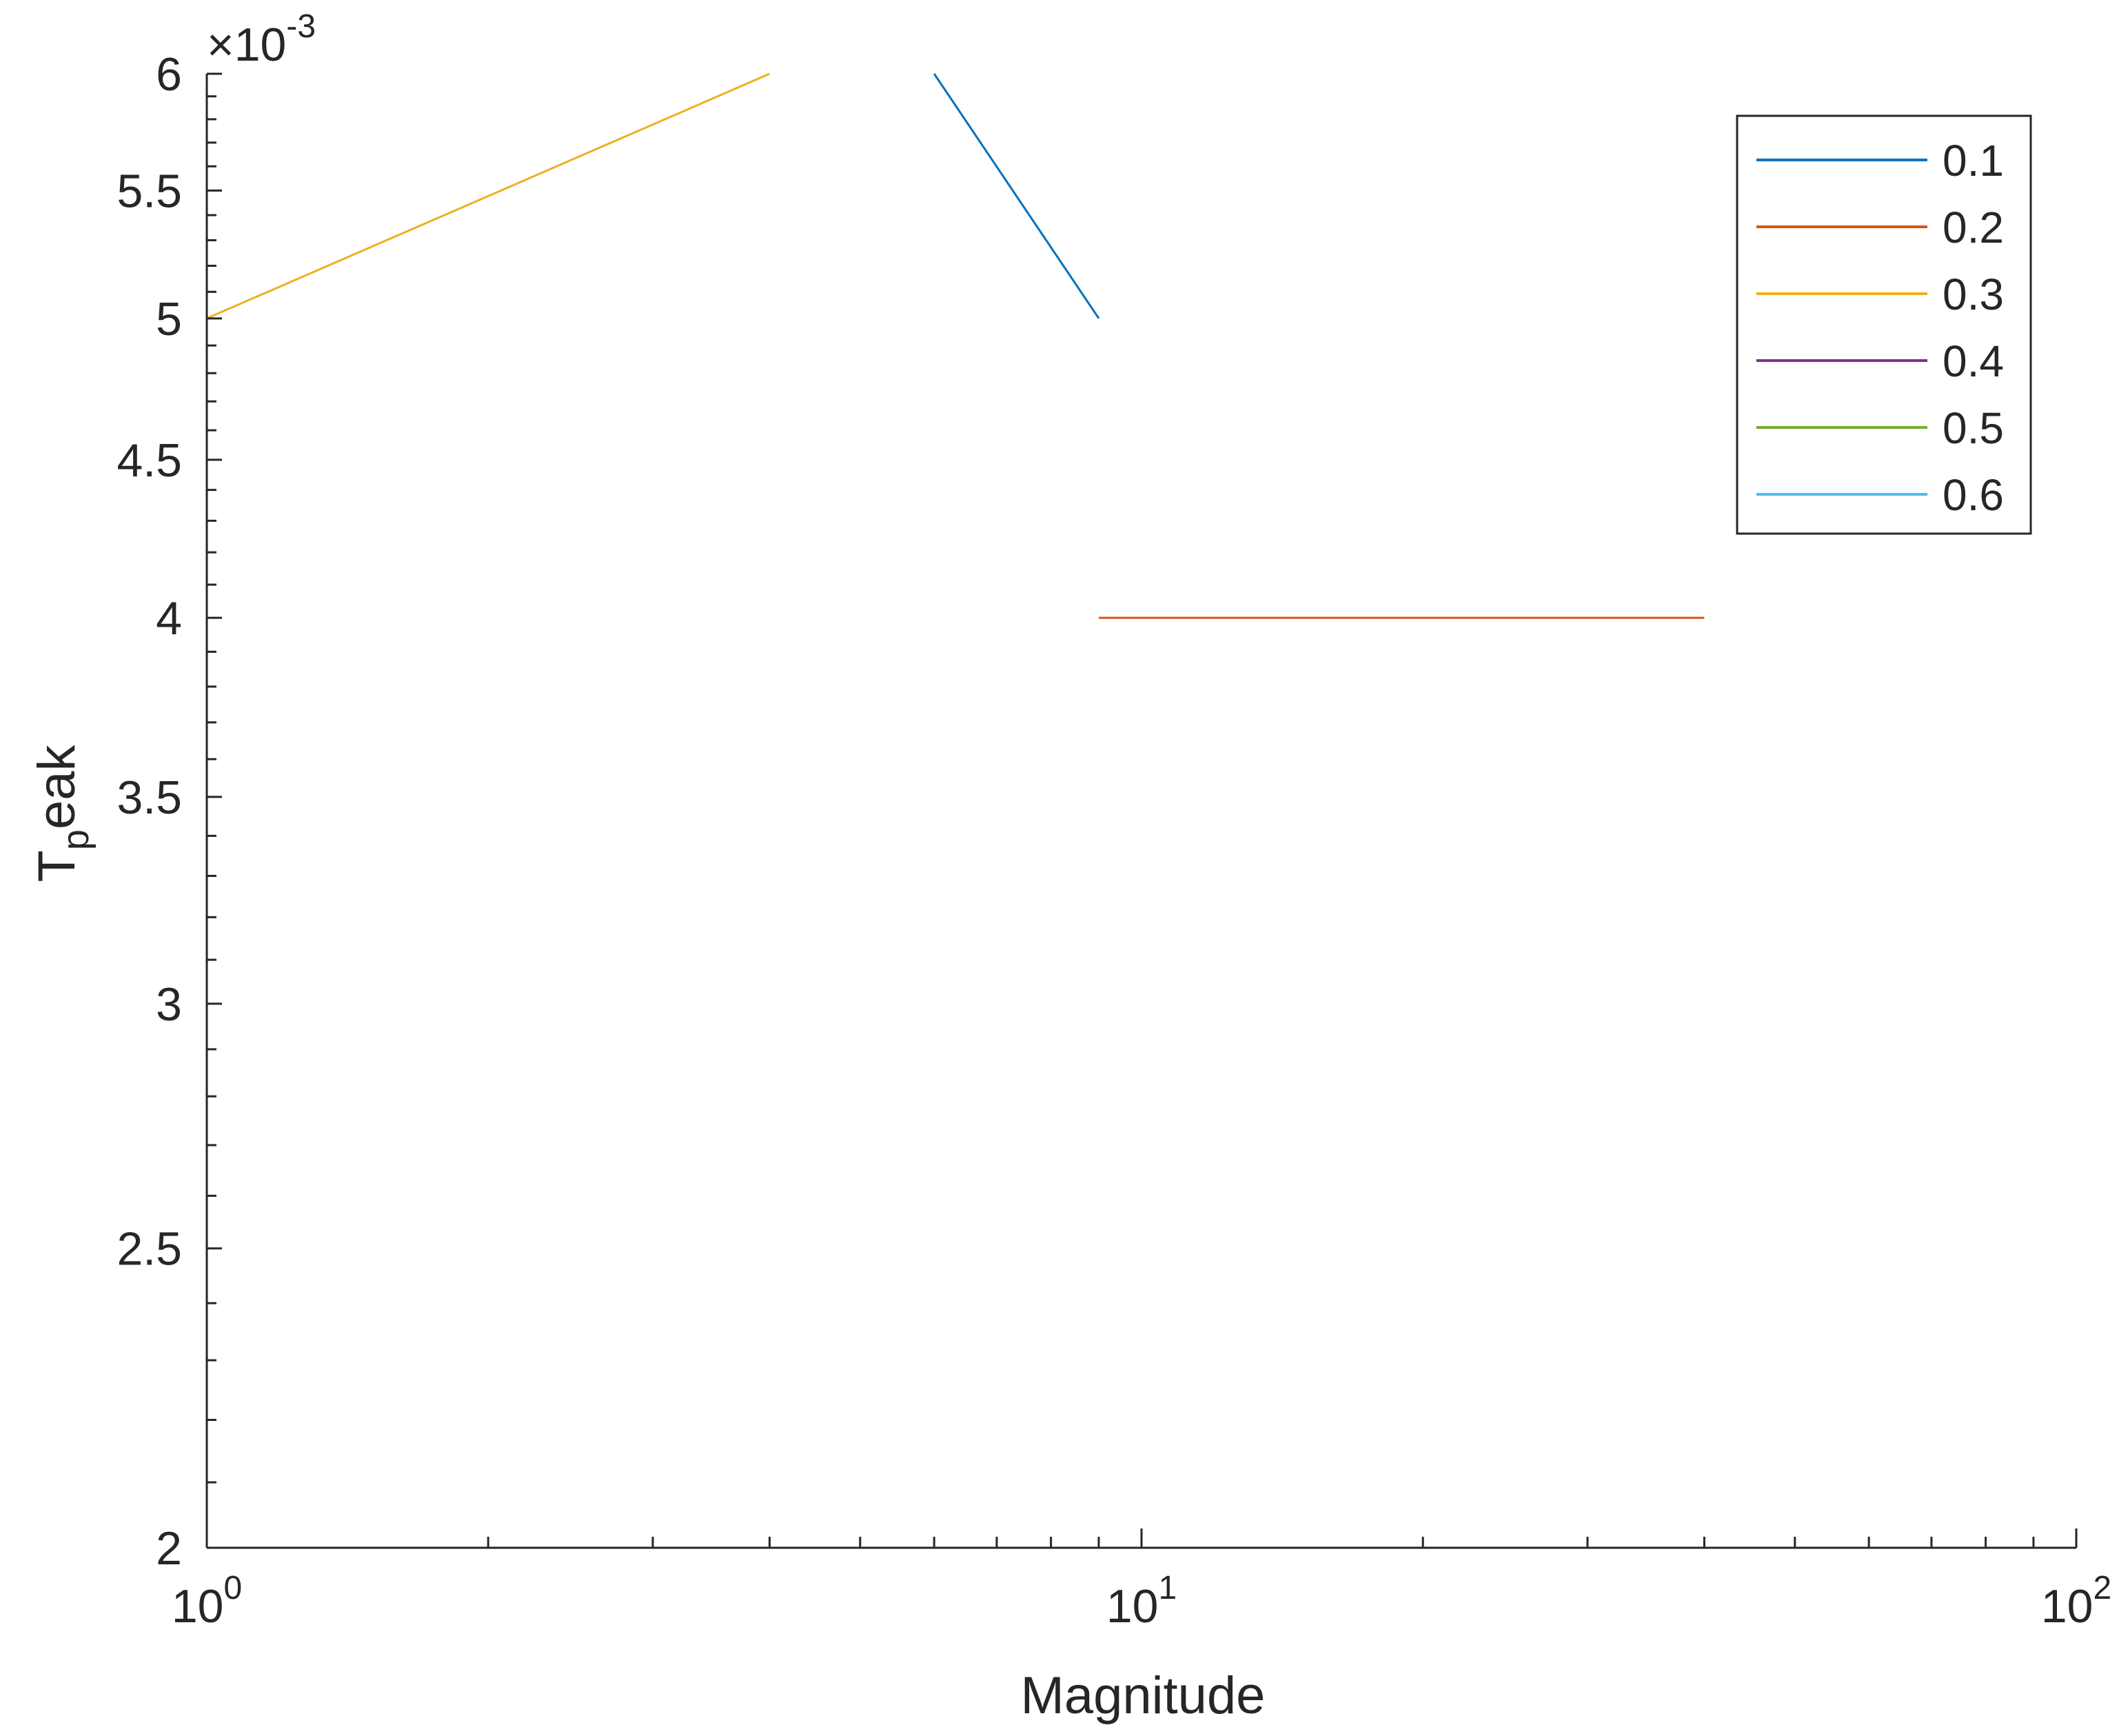  What do you see at coordinates (169, 319) in the screenshot?
I see `y-tick-label: 5` at bounding box center [169, 319].